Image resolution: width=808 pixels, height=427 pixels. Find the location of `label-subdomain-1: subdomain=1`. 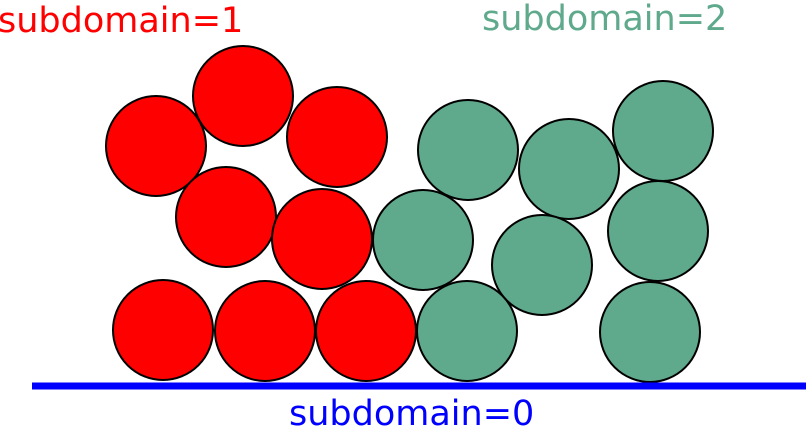

label-subdomain-1: subdomain=1 is located at coordinates (121, 21).